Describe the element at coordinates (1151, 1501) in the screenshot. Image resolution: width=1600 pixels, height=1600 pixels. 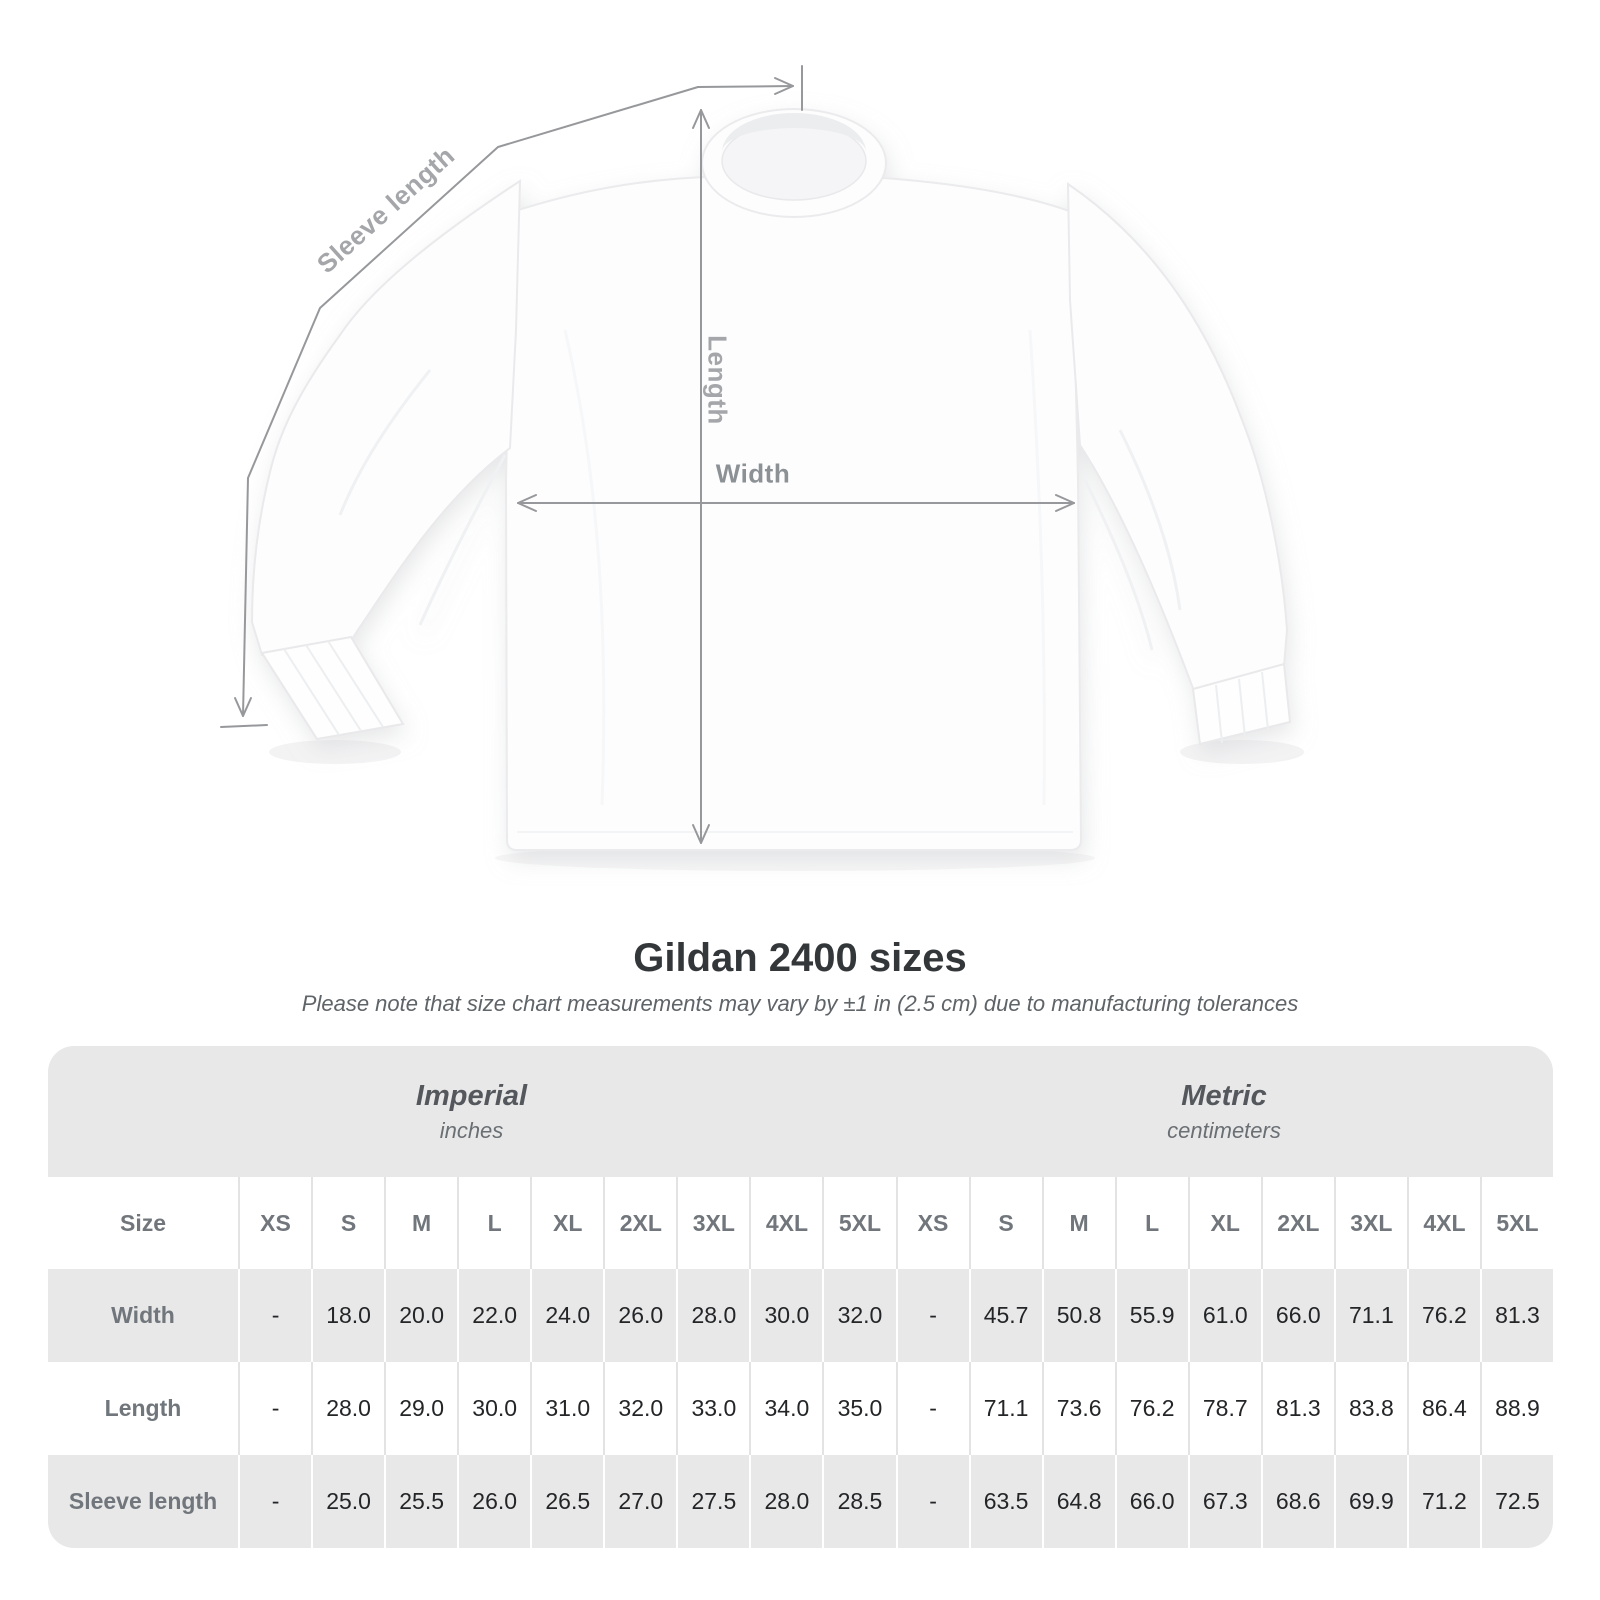
I see `value-cell: 66.0` at that location.